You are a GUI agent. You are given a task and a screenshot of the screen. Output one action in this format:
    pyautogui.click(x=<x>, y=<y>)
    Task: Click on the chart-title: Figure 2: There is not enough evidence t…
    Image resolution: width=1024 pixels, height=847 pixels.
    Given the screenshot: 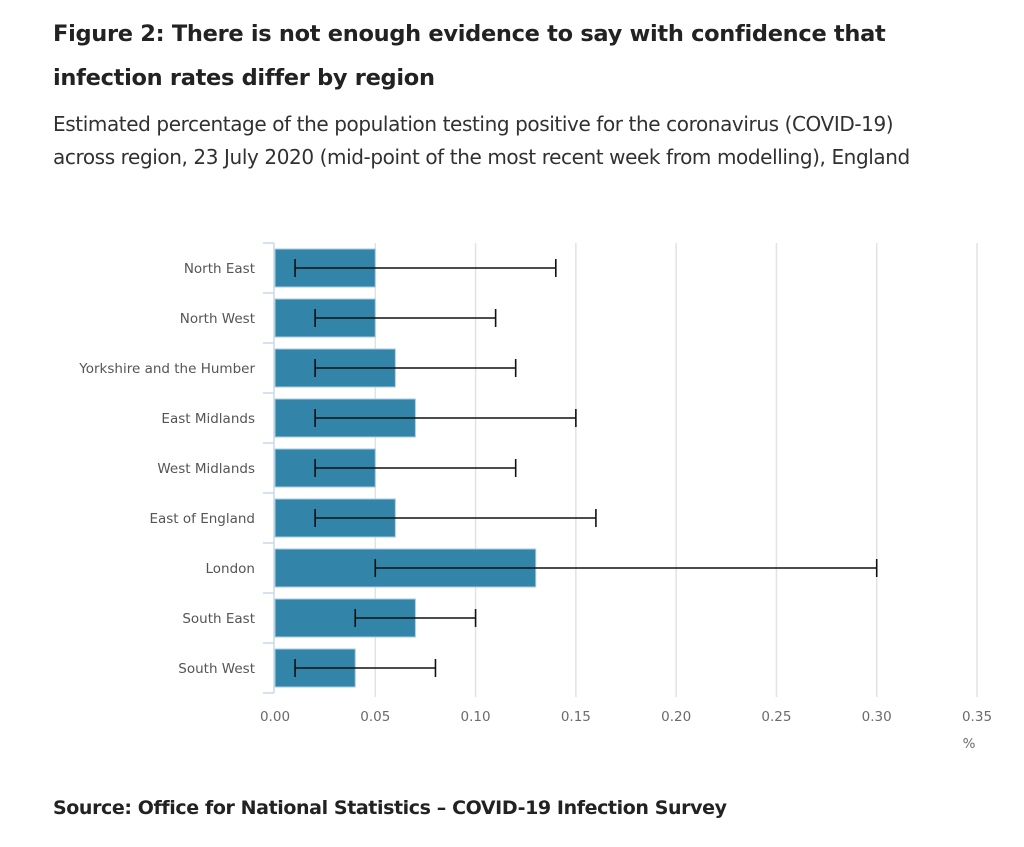 What is the action you would take?
    pyautogui.click(x=469, y=56)
    